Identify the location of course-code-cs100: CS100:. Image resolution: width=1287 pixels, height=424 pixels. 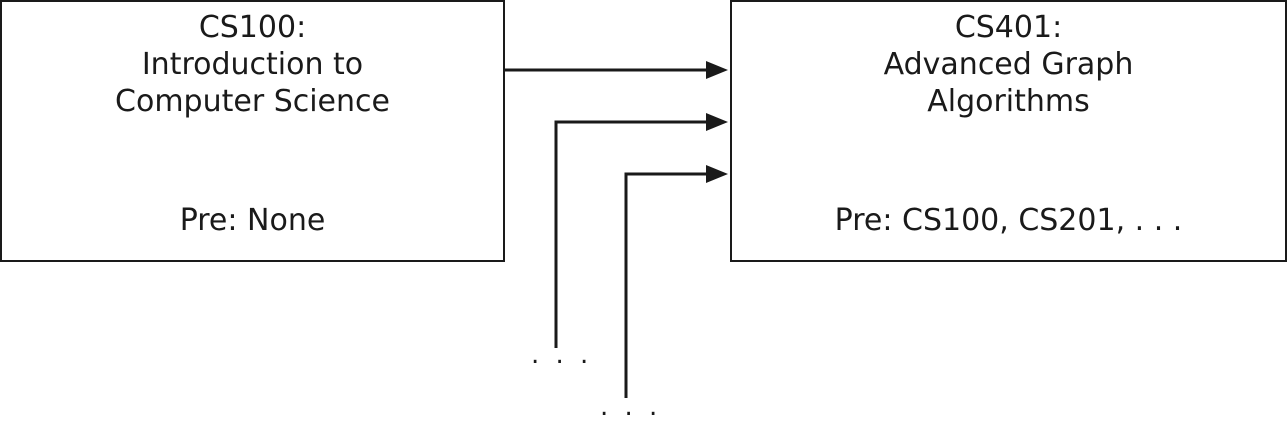
(252, 27).